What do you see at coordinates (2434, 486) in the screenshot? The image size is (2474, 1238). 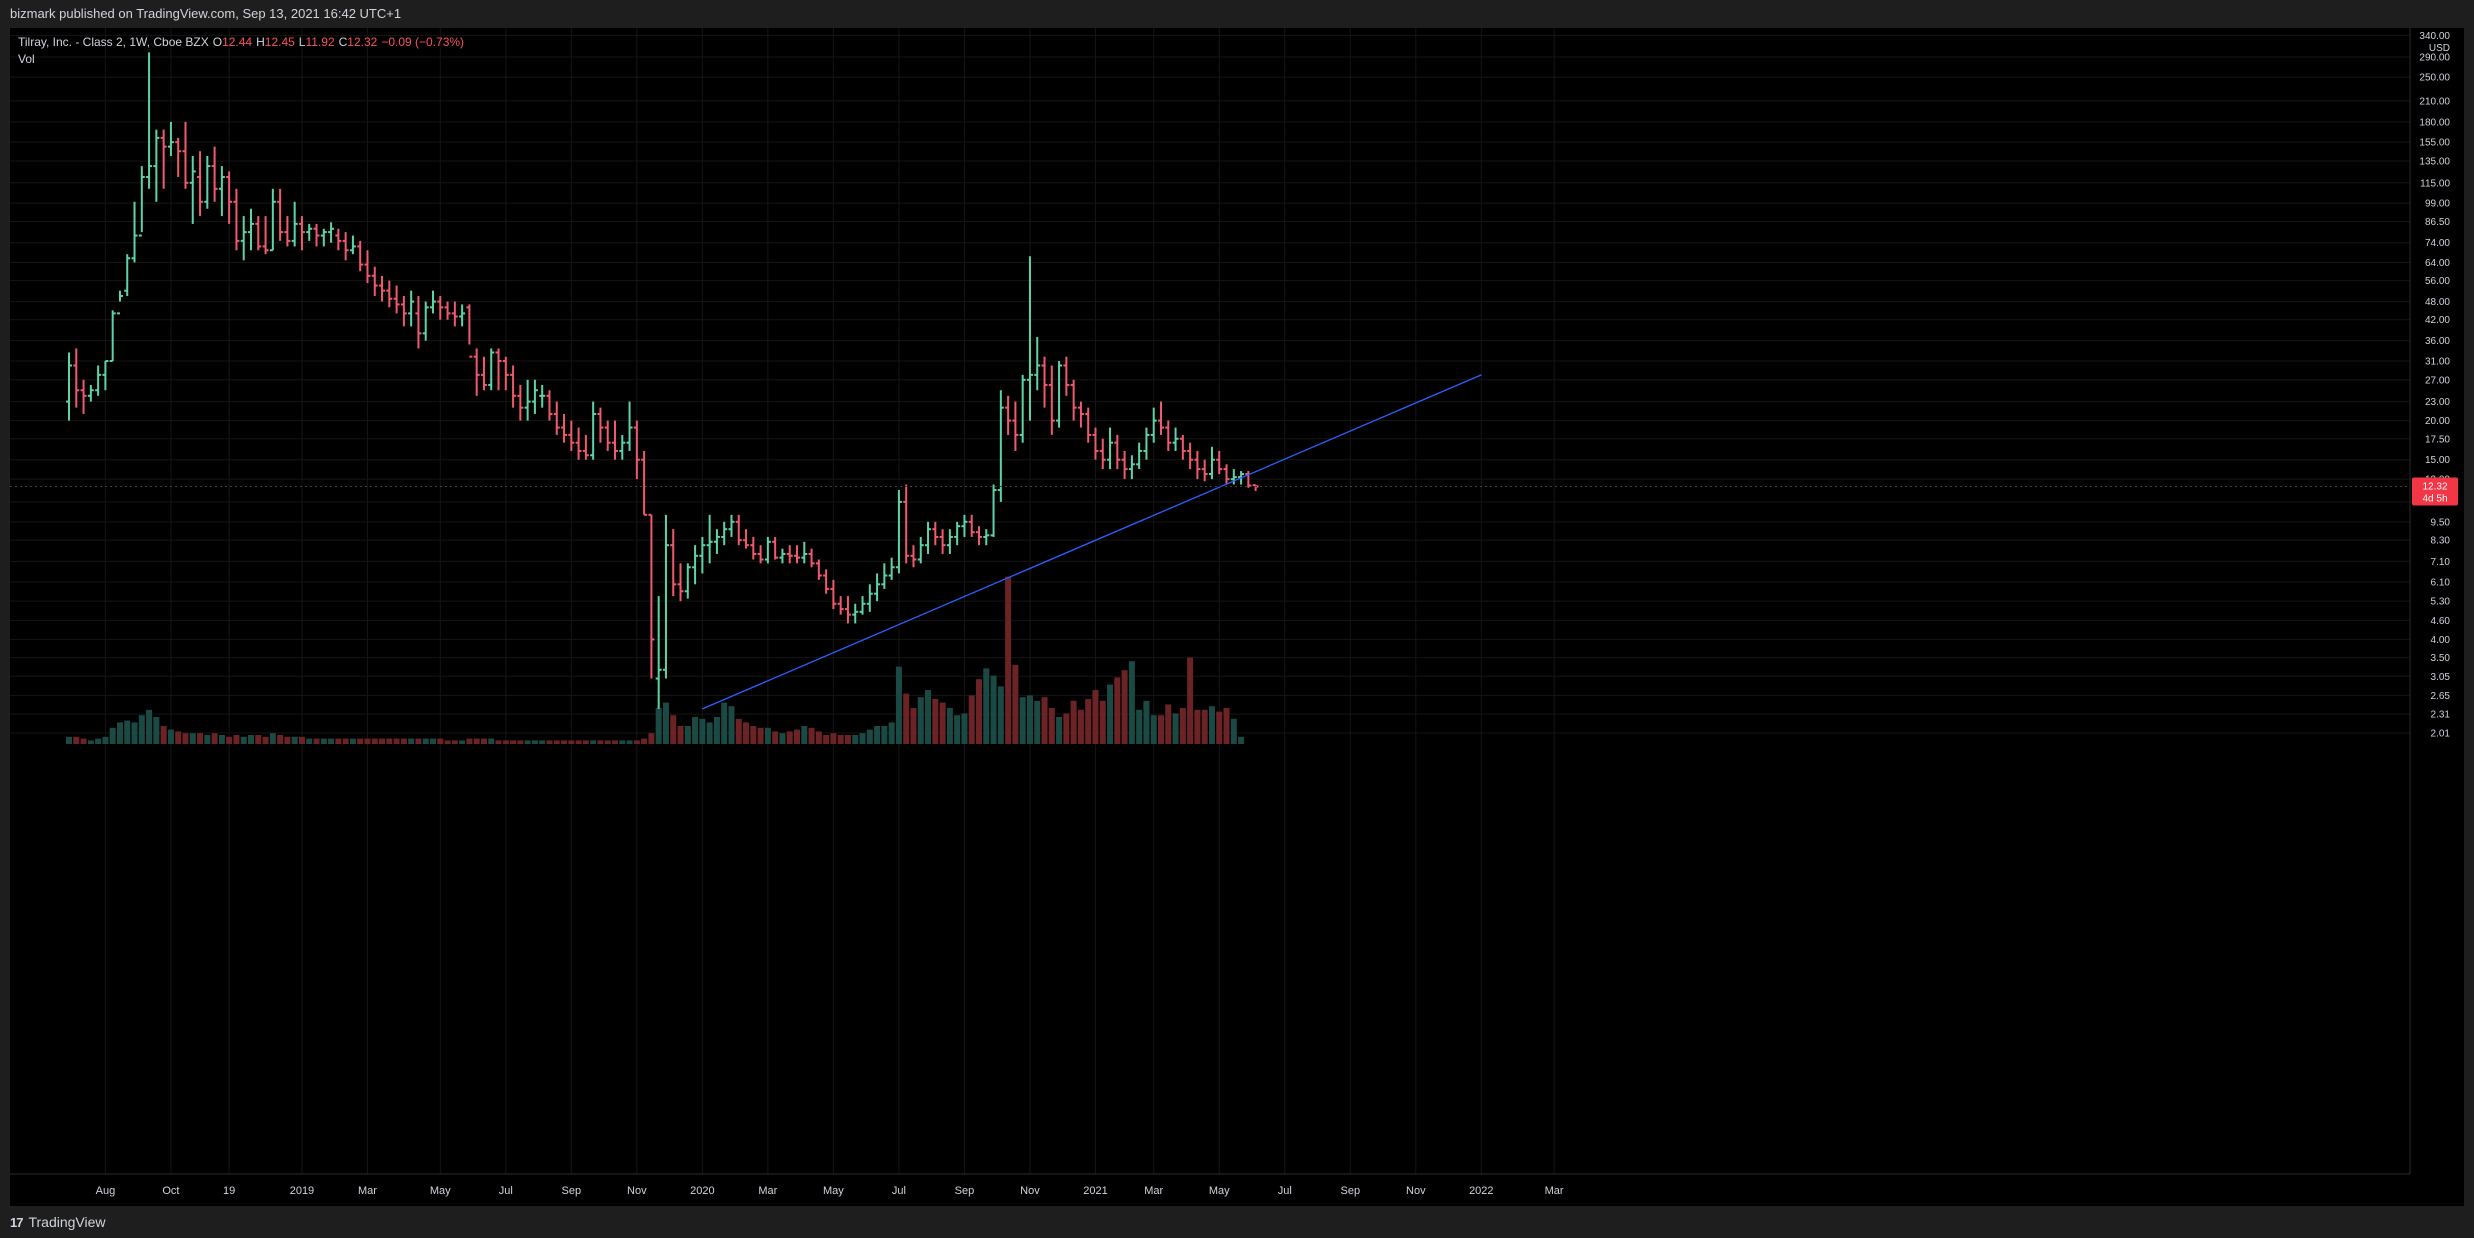 I see `price-tag-value: 12.32` at bounding box center [2434, 486].